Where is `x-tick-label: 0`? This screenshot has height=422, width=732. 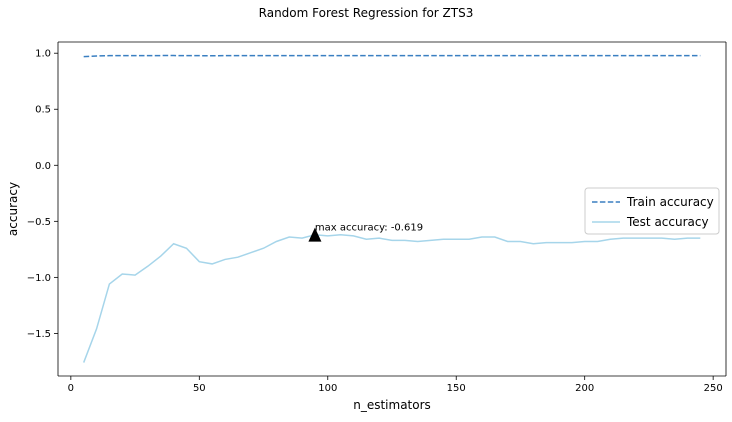 x-tick-label: 0 is located at coordinates (71, 388).